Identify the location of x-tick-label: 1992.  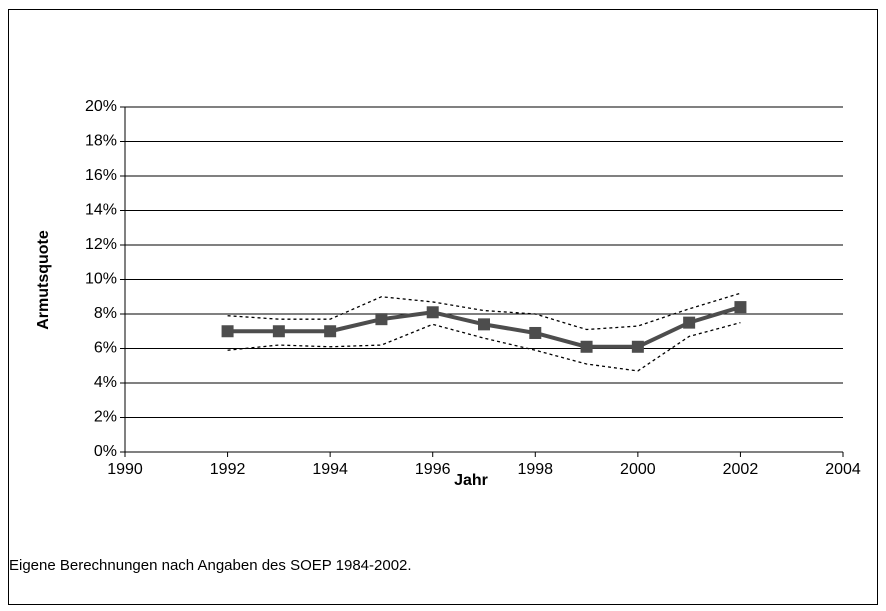
(228, 469).